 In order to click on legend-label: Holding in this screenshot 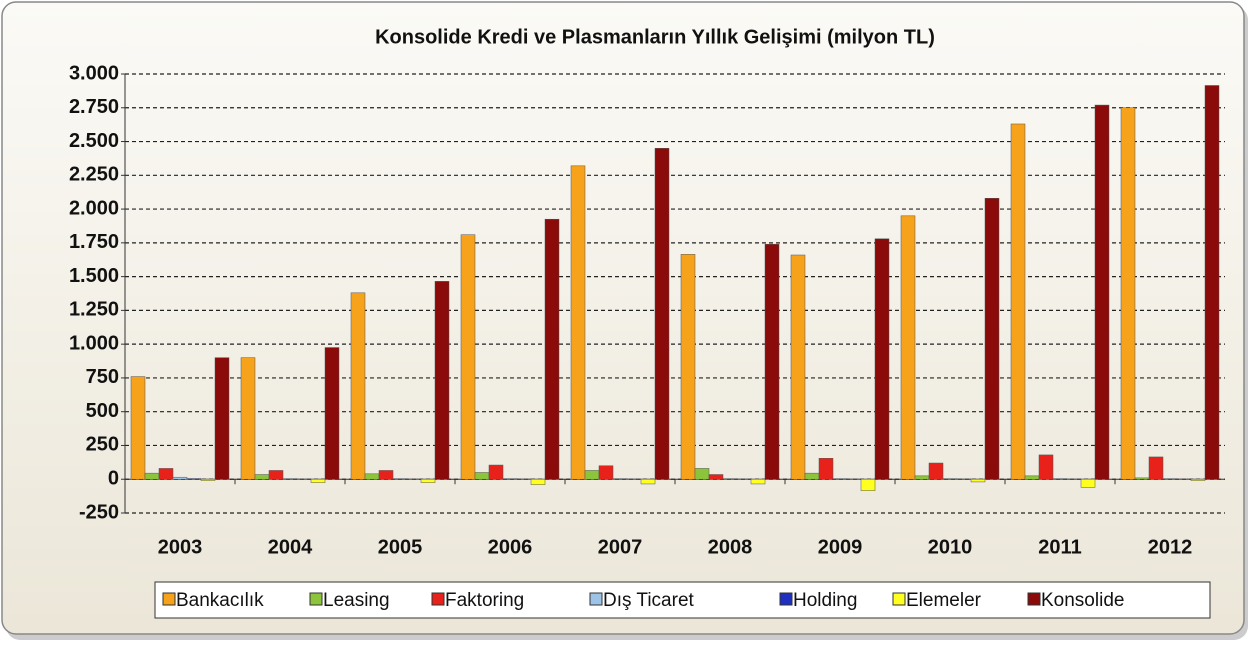, I will do `click(825, 600)`.